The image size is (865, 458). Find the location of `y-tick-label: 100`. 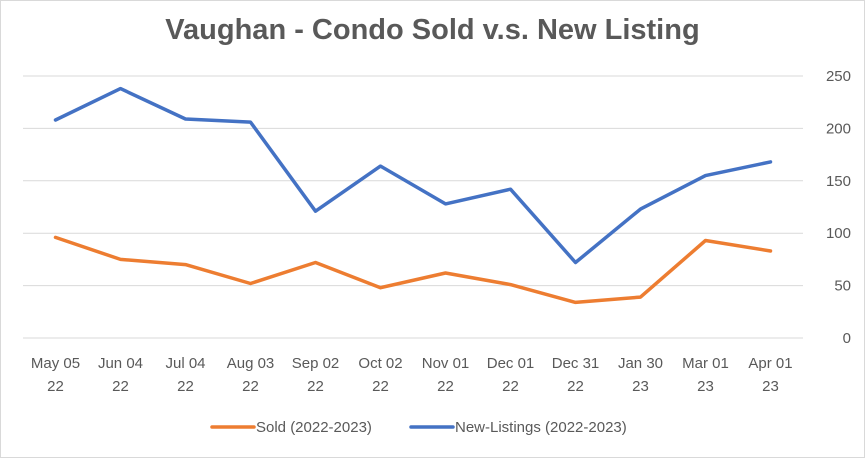

y-tick-label: 100 is located at coordinates (838, 233).